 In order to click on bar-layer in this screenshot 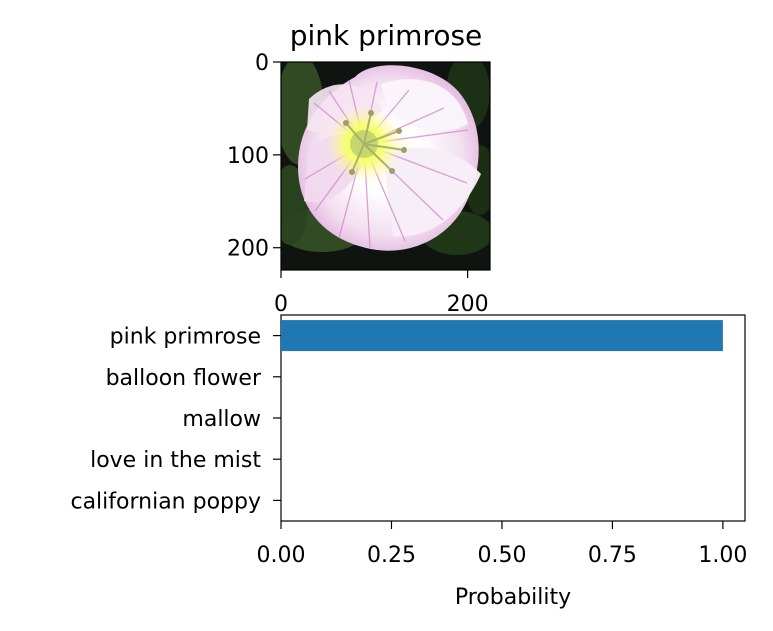, I will do `click(502, 336)`.